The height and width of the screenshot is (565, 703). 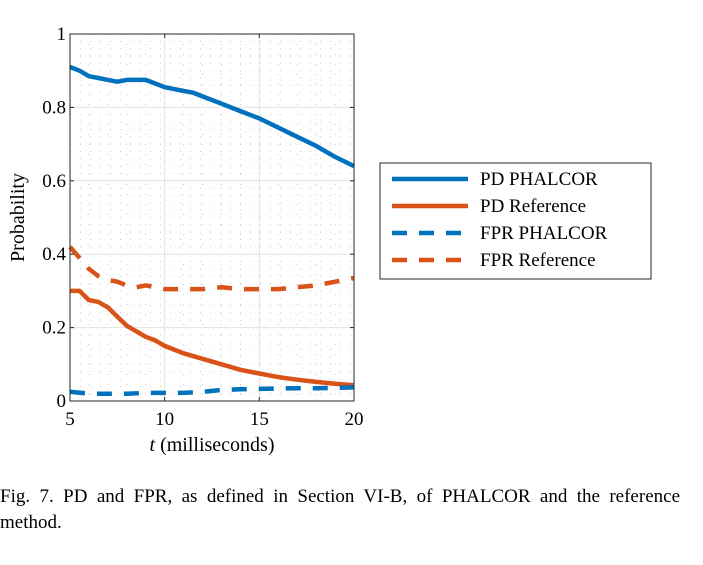 I want to click on legend-label-fpr-phalcor: FPR PHALCOR, so click(x=544, y=233).